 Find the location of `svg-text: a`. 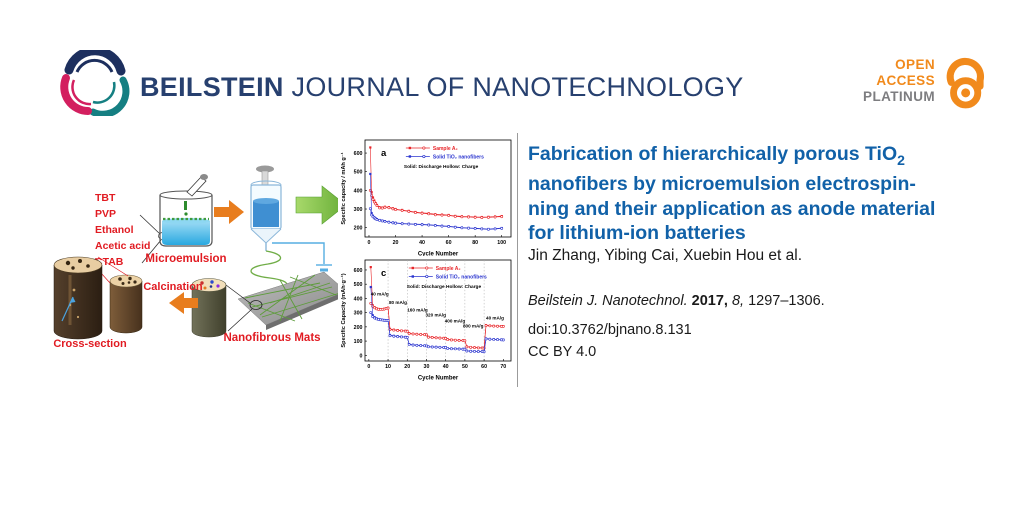

svg-text: a is located at coordinates (384, 153).